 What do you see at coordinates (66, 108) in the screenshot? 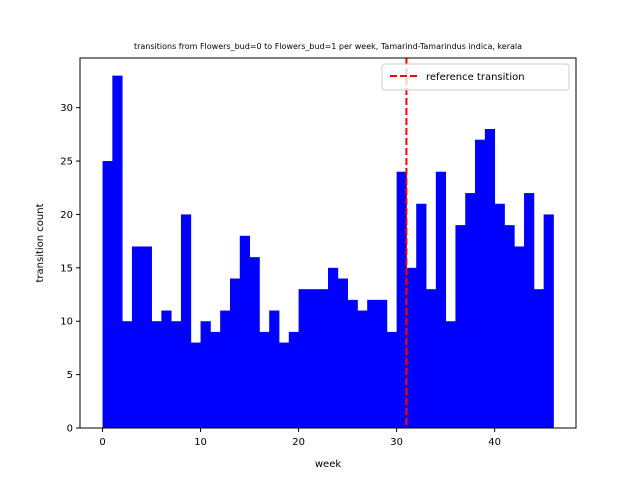
I see `y-tick-label-30: 30` at bounding box center [66, 108].